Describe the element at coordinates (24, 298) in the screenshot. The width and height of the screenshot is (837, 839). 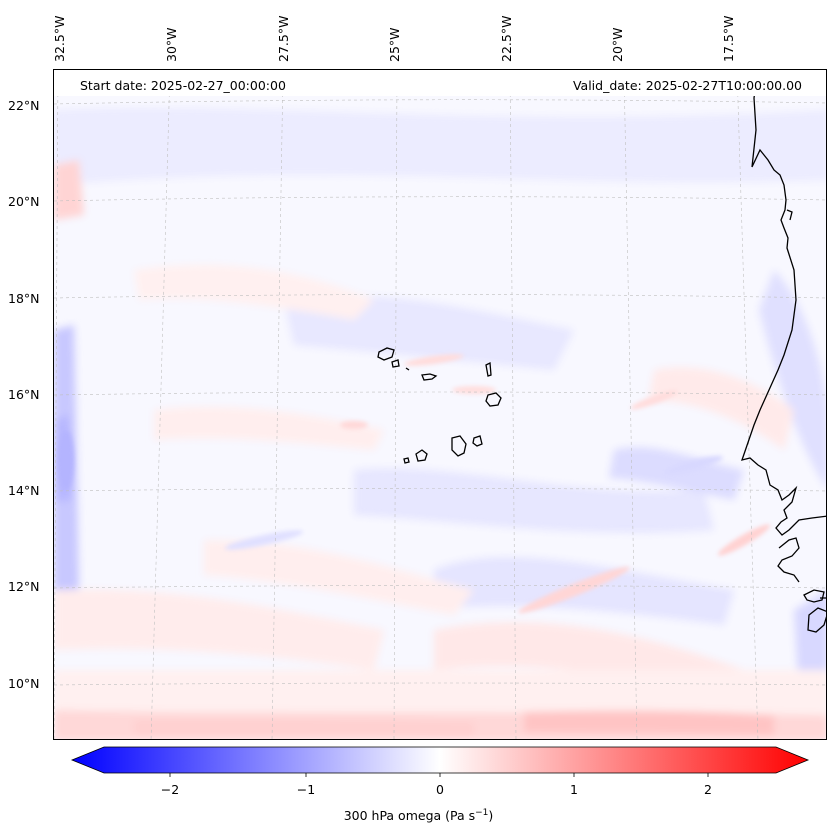
I see `lat-label: 18°N` at that location.